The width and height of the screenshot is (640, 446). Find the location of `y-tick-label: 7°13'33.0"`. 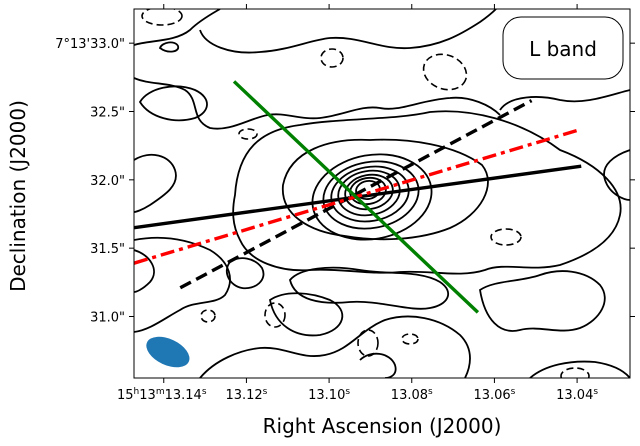

y-tick-label: 7°13'33.0" is located at coordinates (90, 44).